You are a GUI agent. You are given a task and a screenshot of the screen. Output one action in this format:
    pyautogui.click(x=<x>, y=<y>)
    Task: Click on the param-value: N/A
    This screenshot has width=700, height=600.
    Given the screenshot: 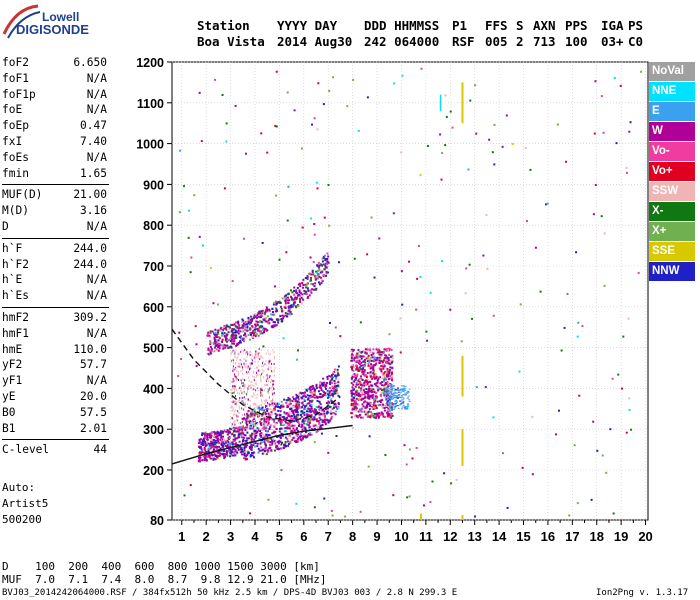 What is the action you would take?
    pyautogui.click(x=96, y=78)
    